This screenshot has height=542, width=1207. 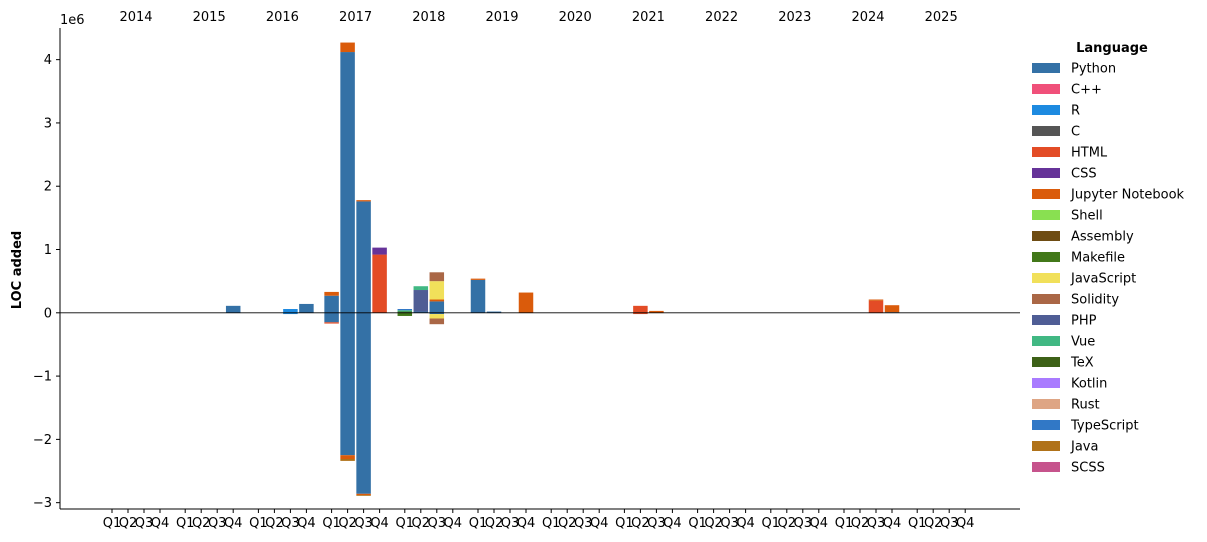 What do you see at coordinates (42, 377) in the screenshot?
I see `y-tick-label: −1` at bounding box center [42, 377].